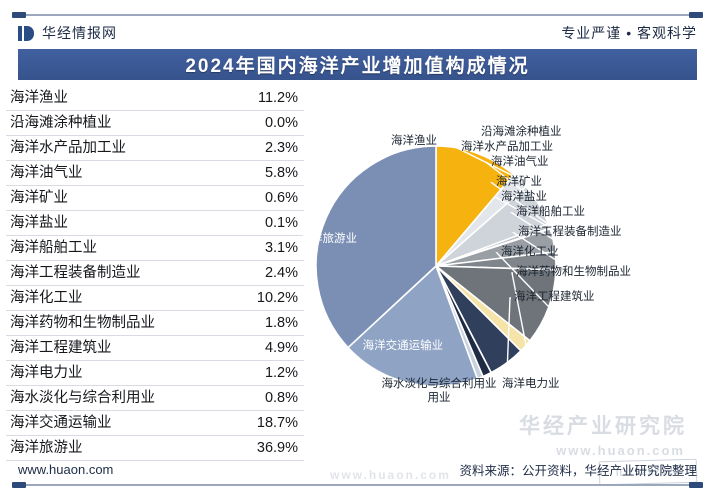 This screenshot has width=715, height=500. What do you see at coordinates (61, 123) in the screenshot?
I see `table-row-label: 沿海滩涂种植业` at bounding box center [61, 123].